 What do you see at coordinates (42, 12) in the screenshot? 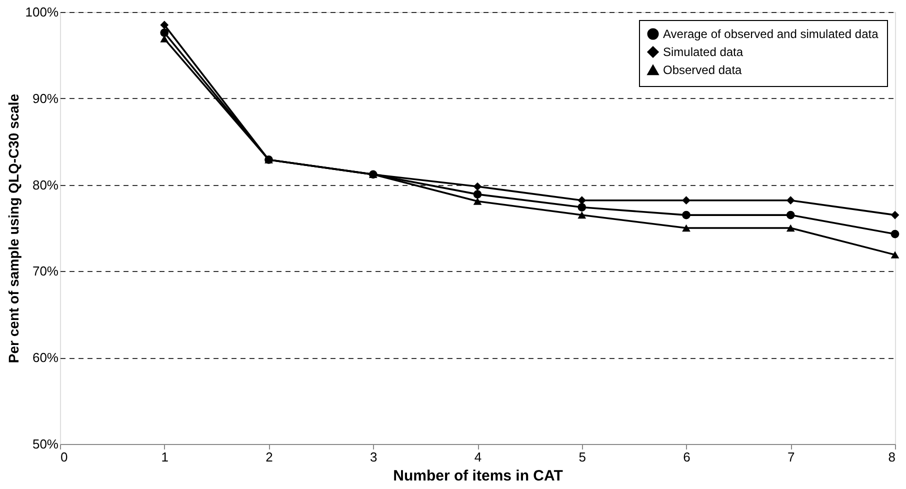
I see `y-tick-label: 100%` at bounding box center [42, 12].